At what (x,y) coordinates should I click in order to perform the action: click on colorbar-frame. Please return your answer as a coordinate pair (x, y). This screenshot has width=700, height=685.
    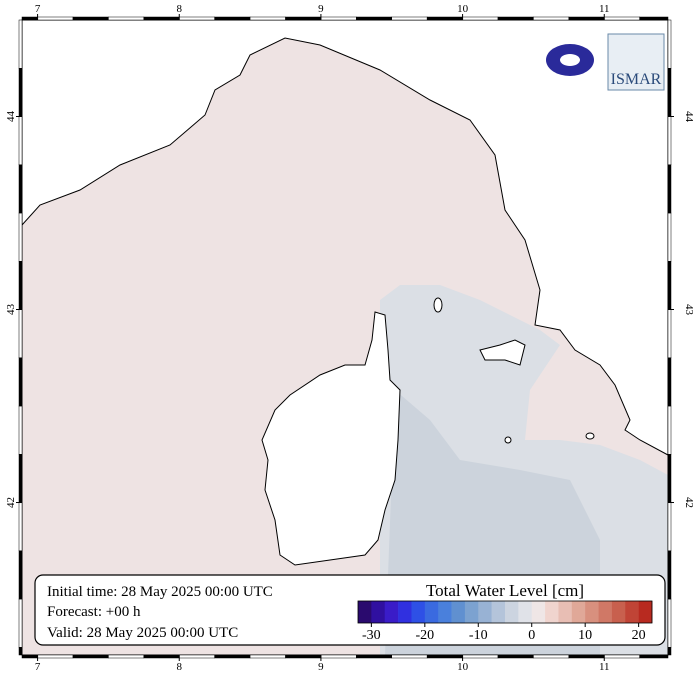
    Looking at the image, I should click on (505, 612).